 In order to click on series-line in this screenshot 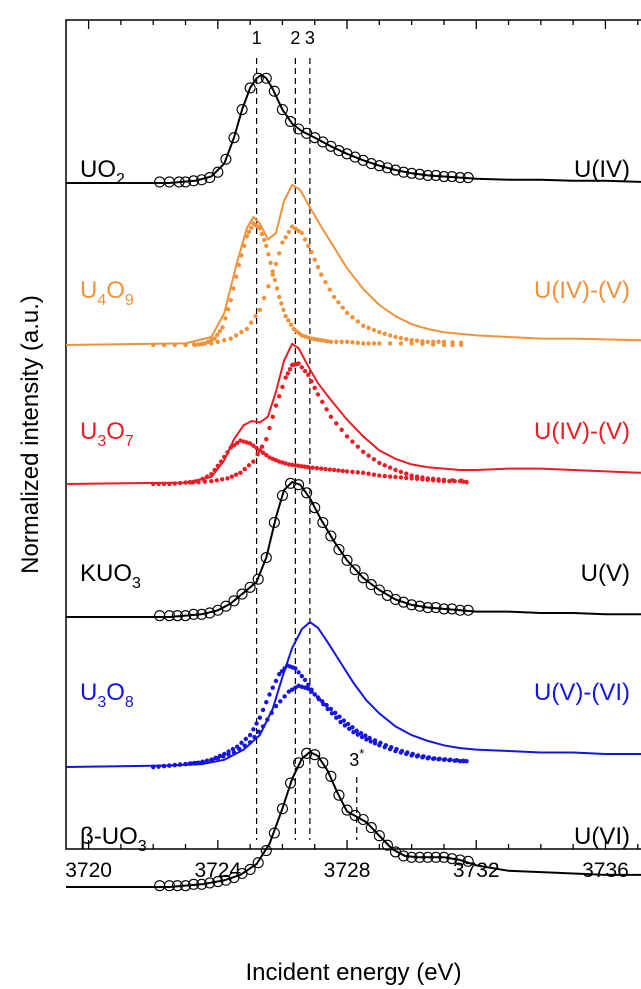, I will do `click(353, 264)`.